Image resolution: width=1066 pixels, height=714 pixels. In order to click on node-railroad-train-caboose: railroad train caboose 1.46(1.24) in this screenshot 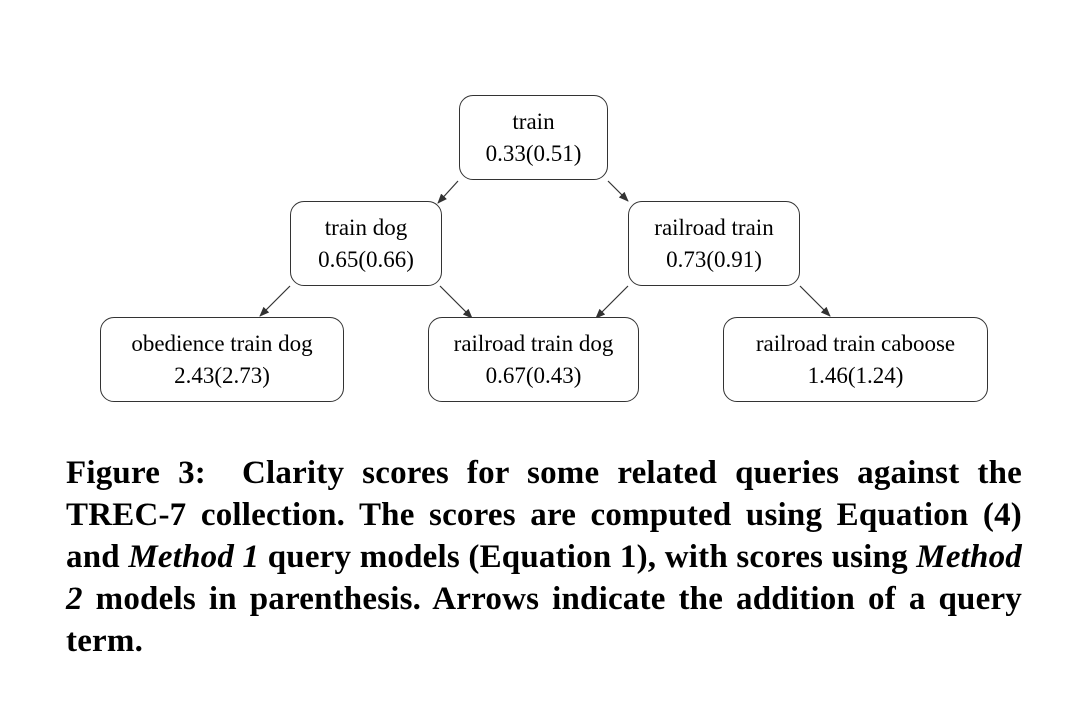, I will do `click(855, 359)`.